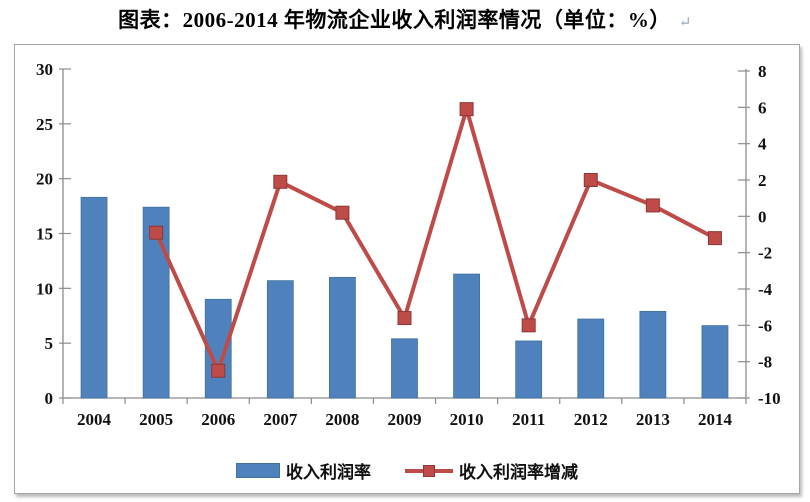 The image size is (810, 502). What do you see at coordinates (518, 472) in the screenshot?
I see `legend-label-line-series: 收入利润率增减` at bounding box center [518, 472].